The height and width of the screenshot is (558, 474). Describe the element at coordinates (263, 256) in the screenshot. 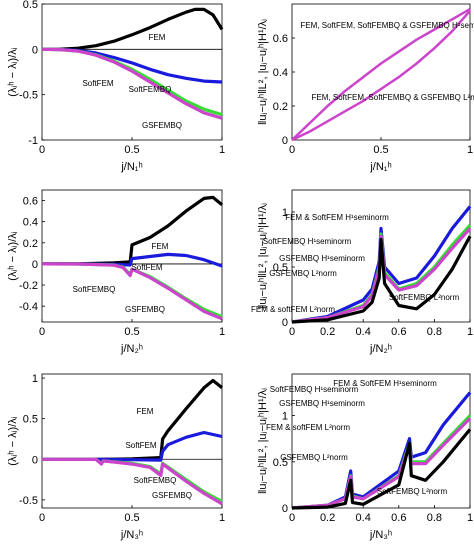

I see `y-axis-label: ‖uⱼ−uⱼʰ‖L², |uⱼ−uⱼʰ|H¹/λⱼ` at that location.